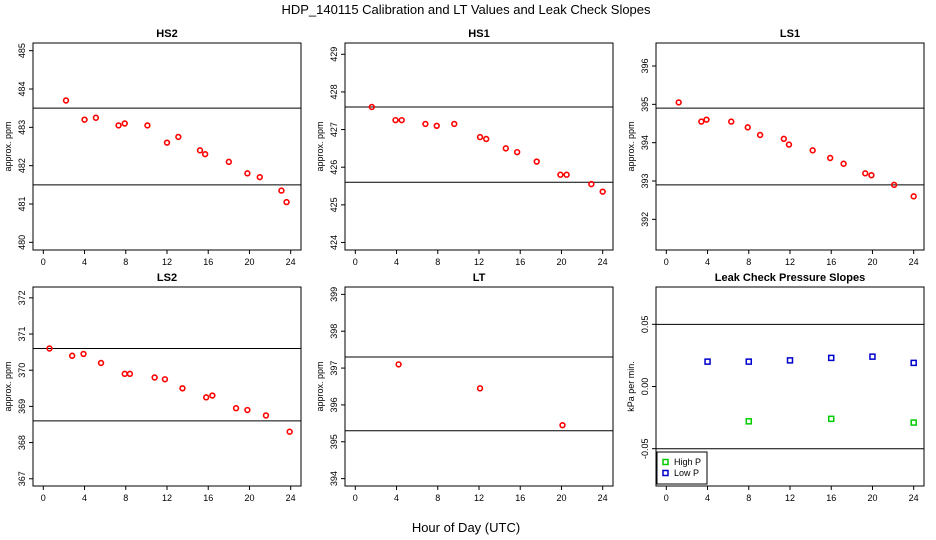 The image size is (936, 540). I want to click on panel-3: LS1 0 4 8 12 16 20 24 392 393 394 395 396 approx. ppm, so click(775, 147).